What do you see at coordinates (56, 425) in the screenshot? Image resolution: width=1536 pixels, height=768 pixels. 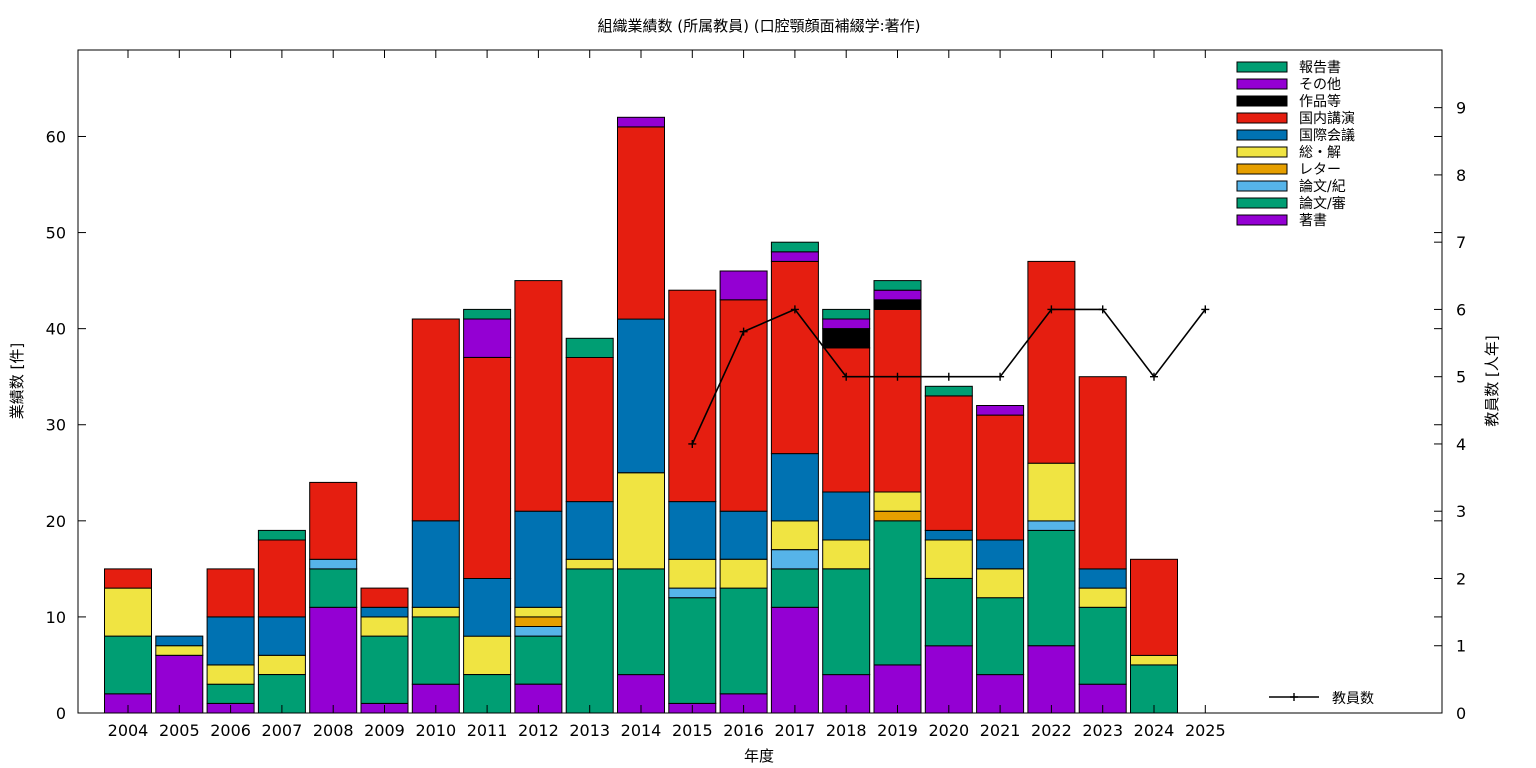 I see `y-tick-label: 30` at bounding box center [56, 425].